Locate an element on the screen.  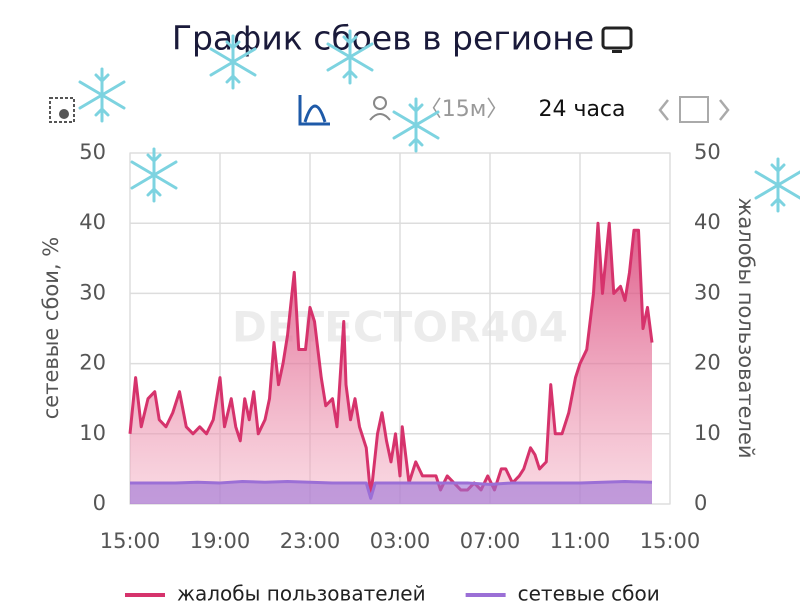
y2-tick-label: 20 is located at coordinates (707, 363).